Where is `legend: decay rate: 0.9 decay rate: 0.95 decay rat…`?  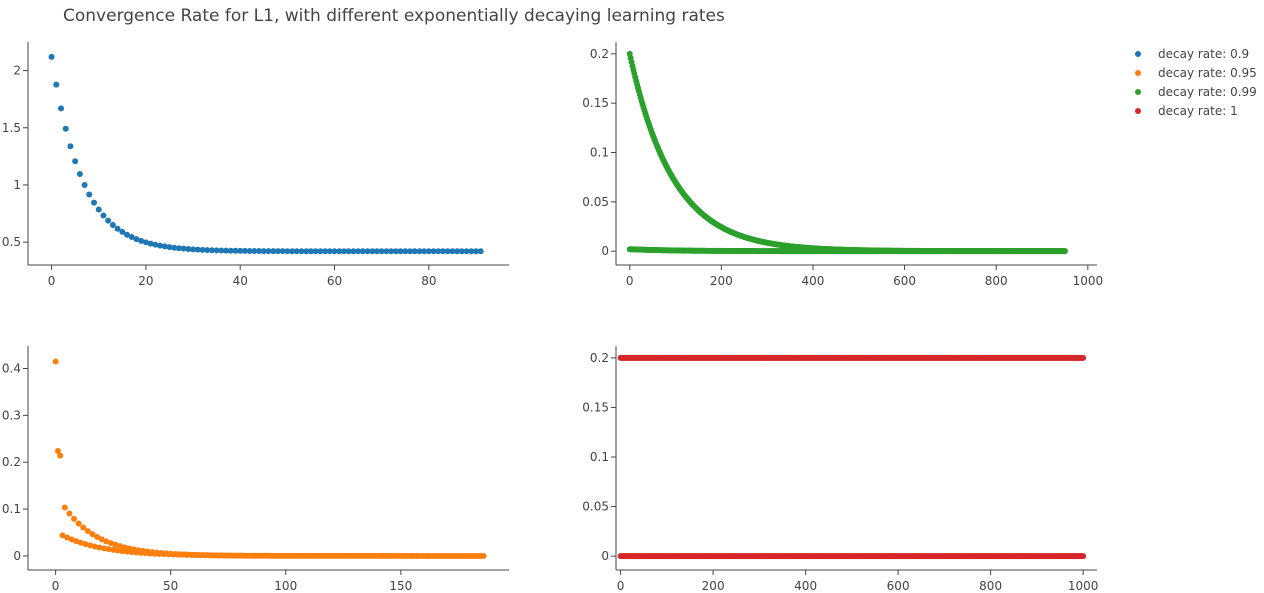 legend: decay rate: 0.9 decay rate: 0.95 decay rat… is located at coordinates (1196, 82).